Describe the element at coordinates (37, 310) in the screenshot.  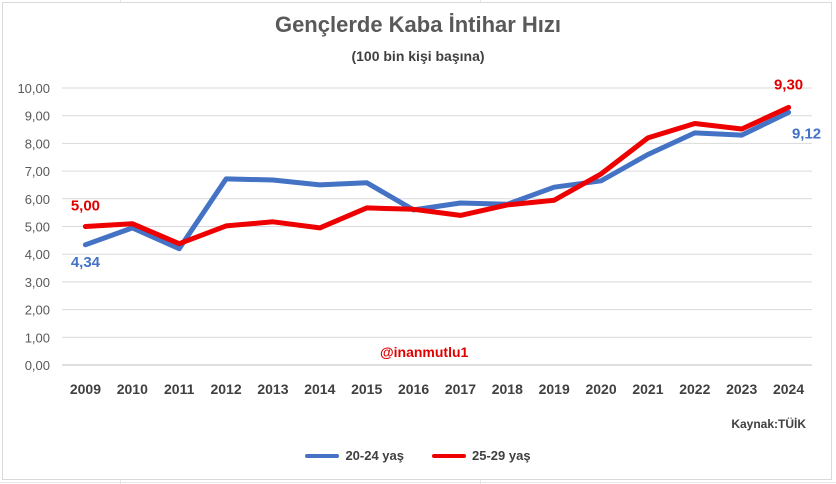
I see `y-tick-label: 2,00` at that location.